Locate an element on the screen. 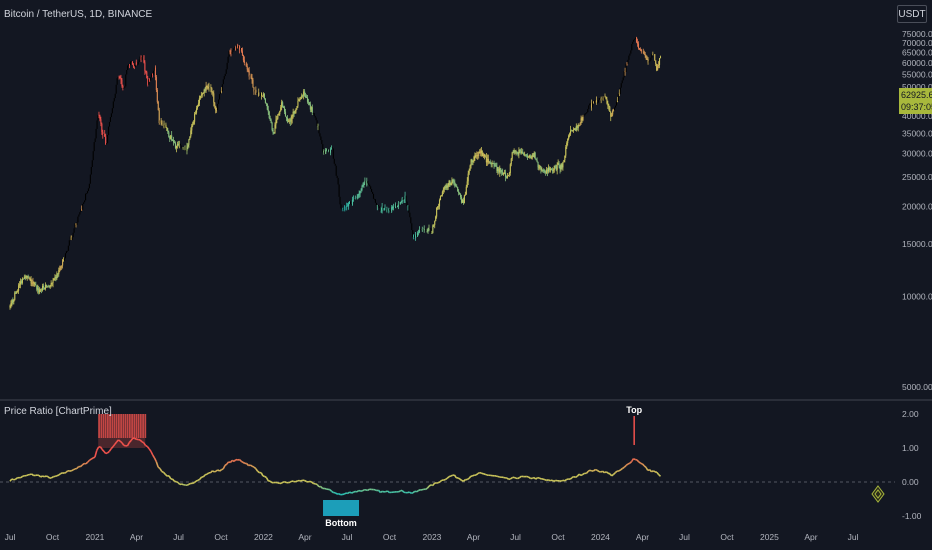  top-zone-fade is located at coordinates (122, 443).